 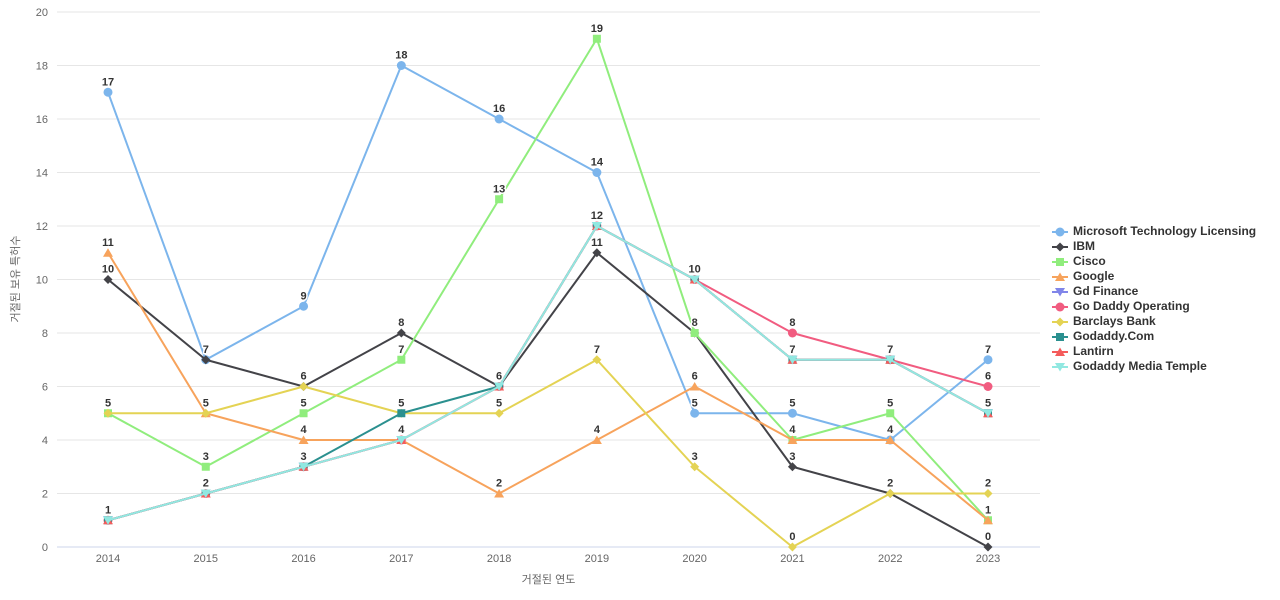 I want to click on legend-item-ibm: IBM, so click(x=1154, y=246).